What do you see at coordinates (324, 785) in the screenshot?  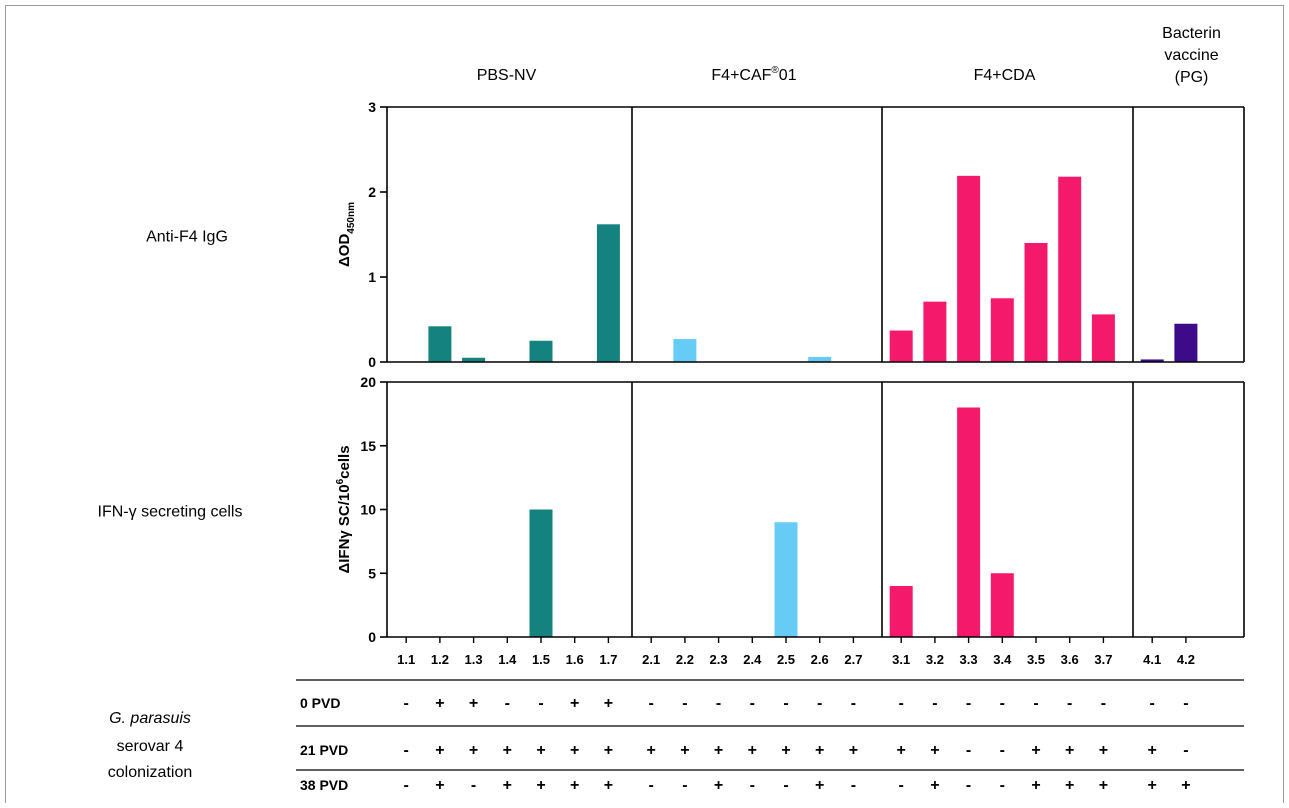 I see `table-row-label: 38 PVD` at bounding box center [324, 785].